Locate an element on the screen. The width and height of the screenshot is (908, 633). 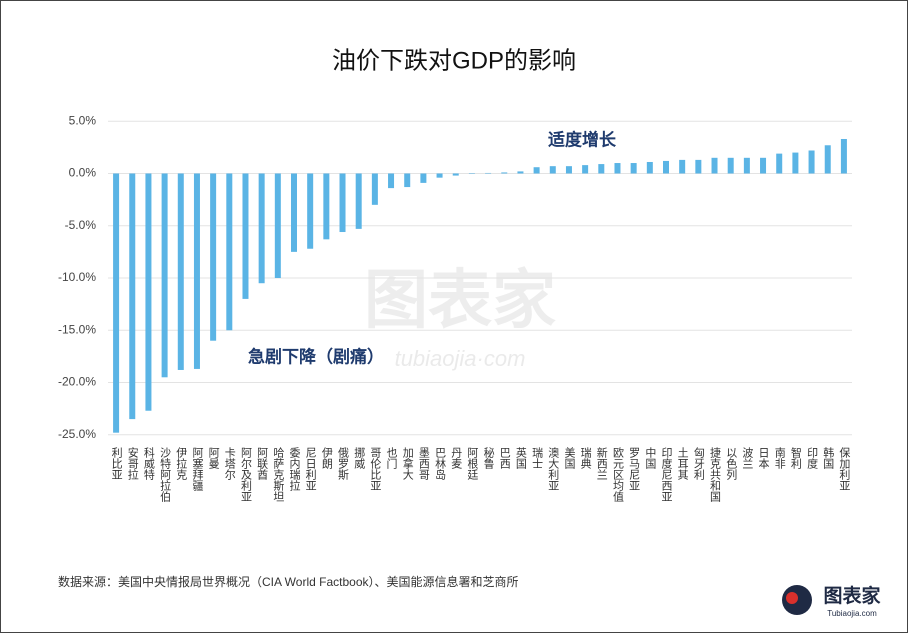
x-tick-label: 南非 is located at coordinates (779, 458).